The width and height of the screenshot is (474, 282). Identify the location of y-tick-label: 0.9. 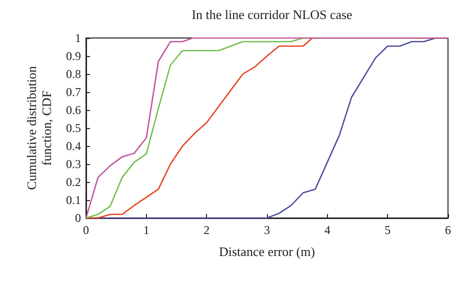
(73, 56).